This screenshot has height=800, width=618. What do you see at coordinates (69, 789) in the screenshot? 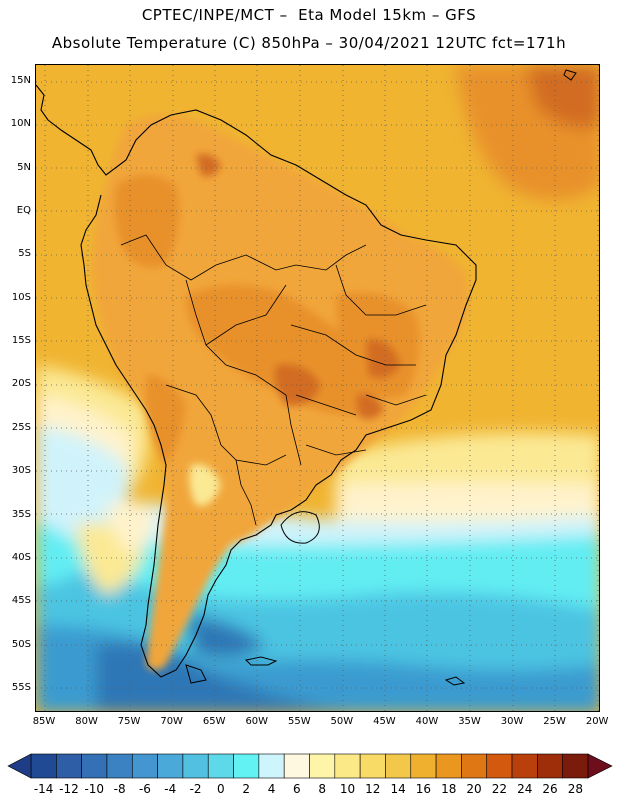
I see `colorbar-tick-label: -12` at bounding box center [69, 789].